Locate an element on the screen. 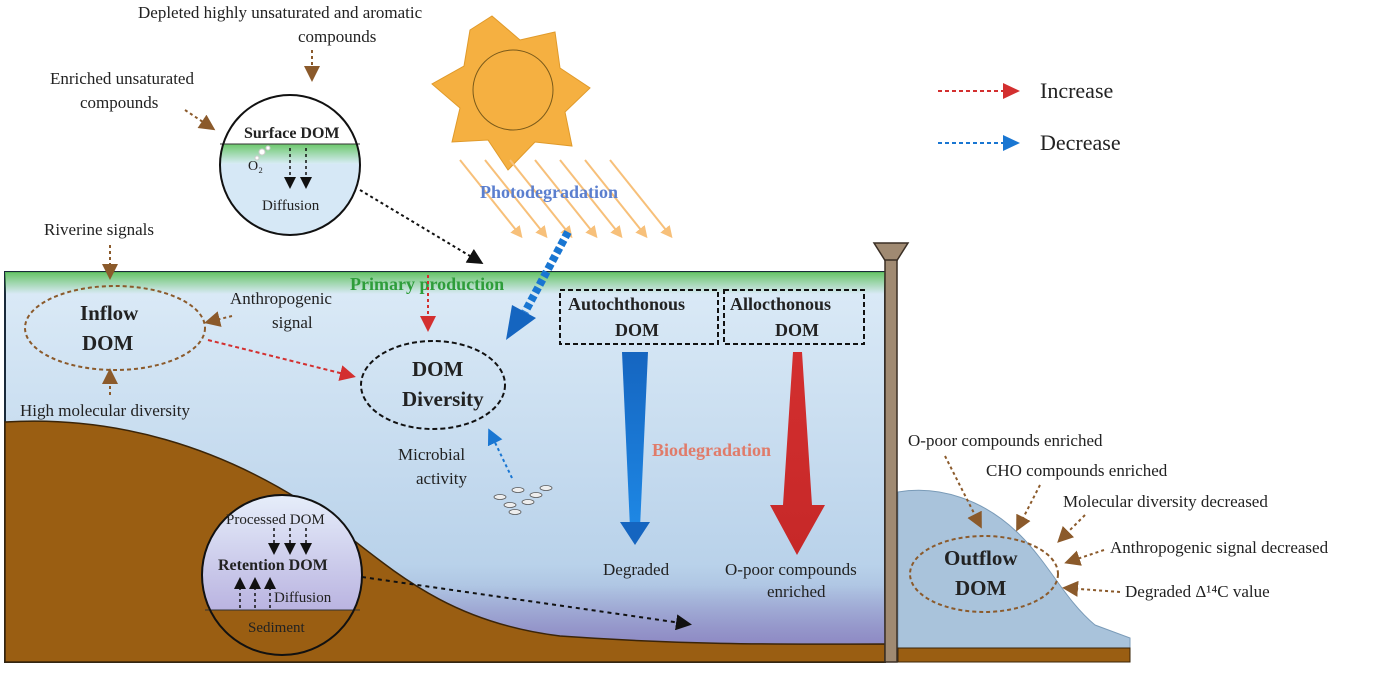 The height and width of the screenshot is (684, 1381). enriched-label-line1: Enriched unsaturated is located at coordinates (122, 78).